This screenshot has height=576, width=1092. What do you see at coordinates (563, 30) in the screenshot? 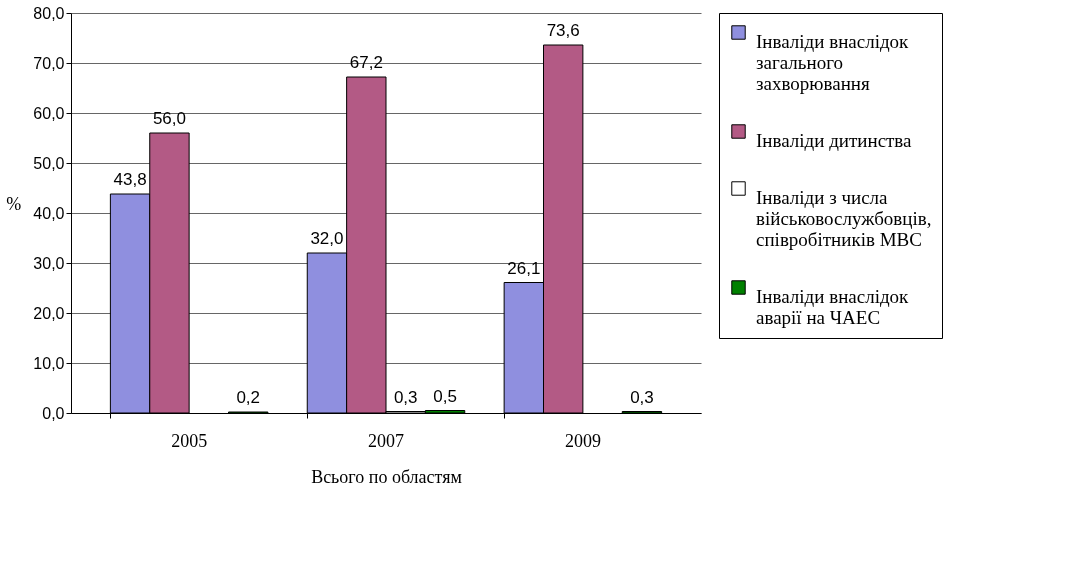
I see `data-label: 73,6` at bounding box center [563, 30].